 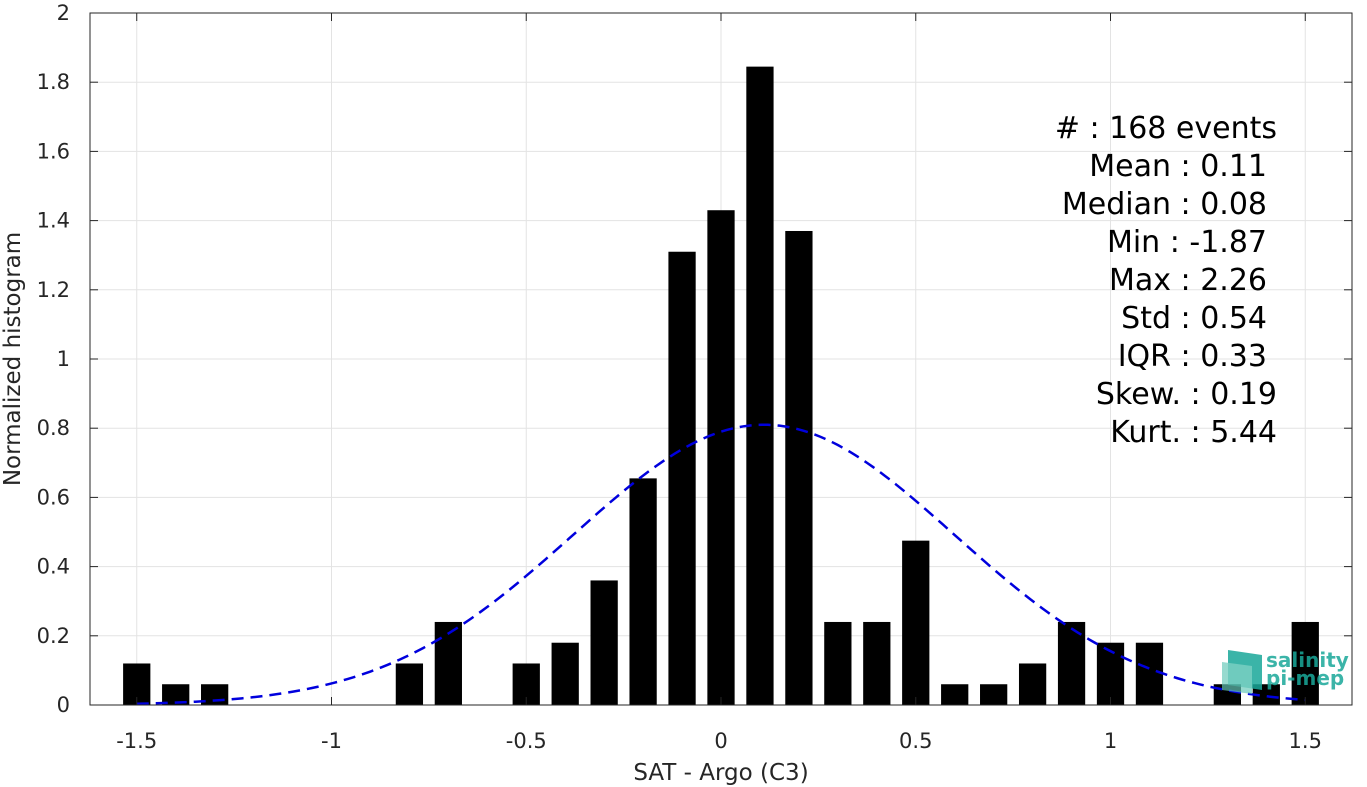 I want to click on y-tick-label: 2, so click(x=63, y=13).